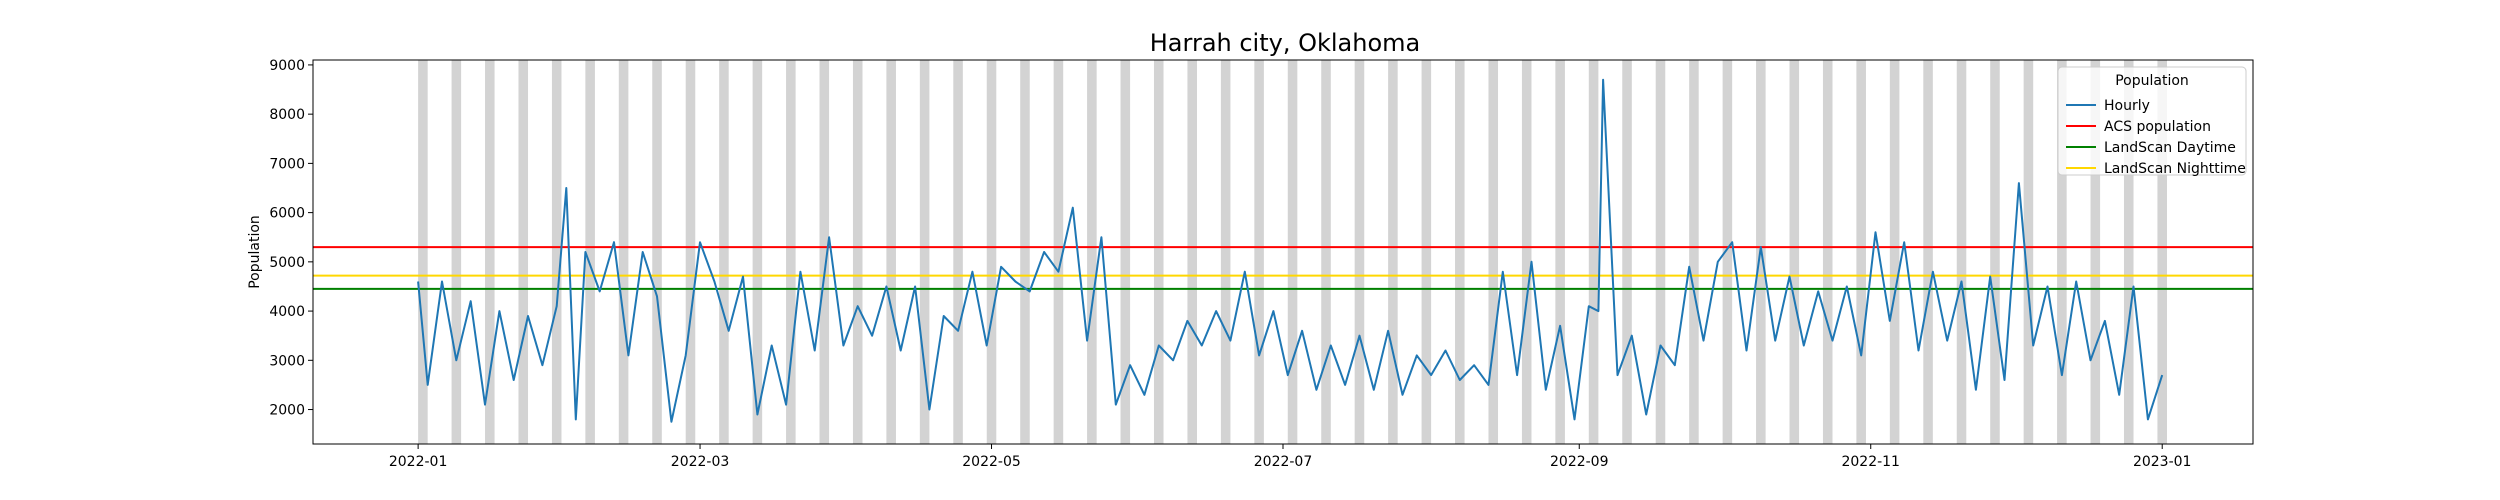  Describe the element at coordinates (287, 115) in the screenshot. I see `y-tick-label: 8000` at that location.